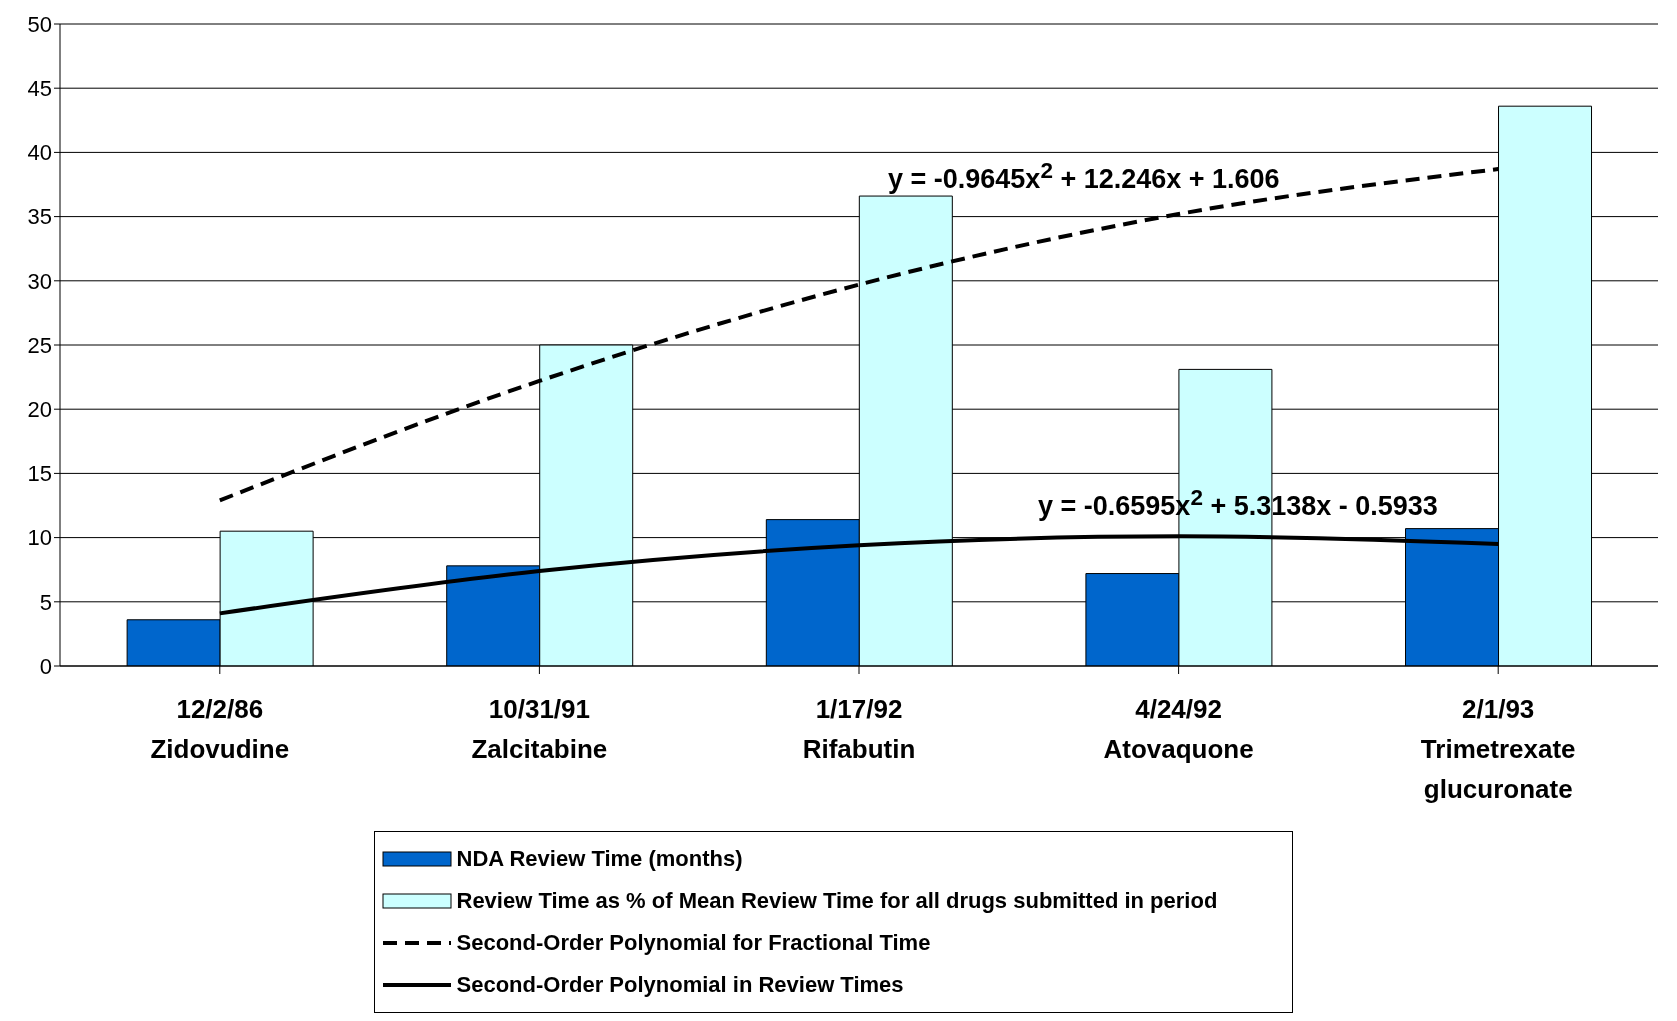 Image resolution: width=1677 pixels, height=1021 pixels. I want to click on x-tick-label: 4/24/92 Atovaquone, so click(1178, 729).